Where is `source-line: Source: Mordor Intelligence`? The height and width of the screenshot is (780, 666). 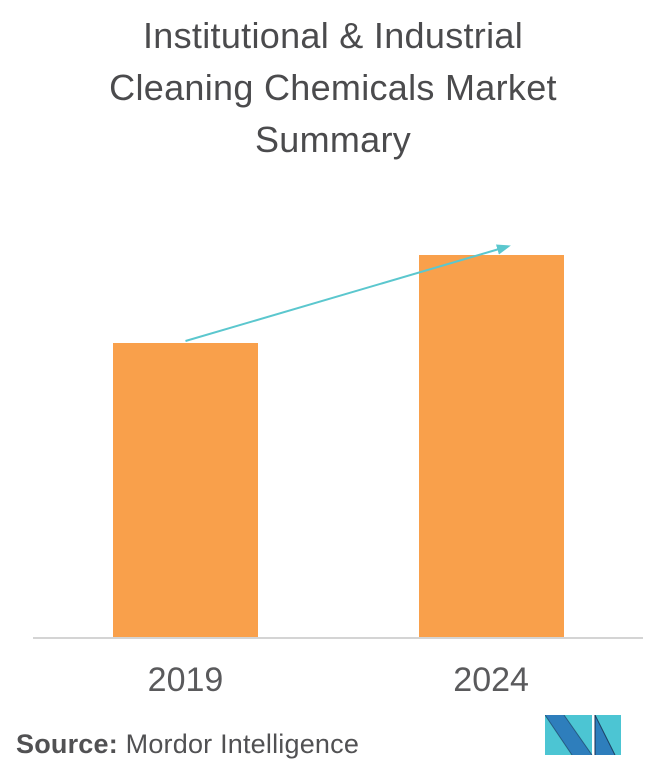 source-line: Source: Mordor Intelligence is located at coordinates (187, 744).